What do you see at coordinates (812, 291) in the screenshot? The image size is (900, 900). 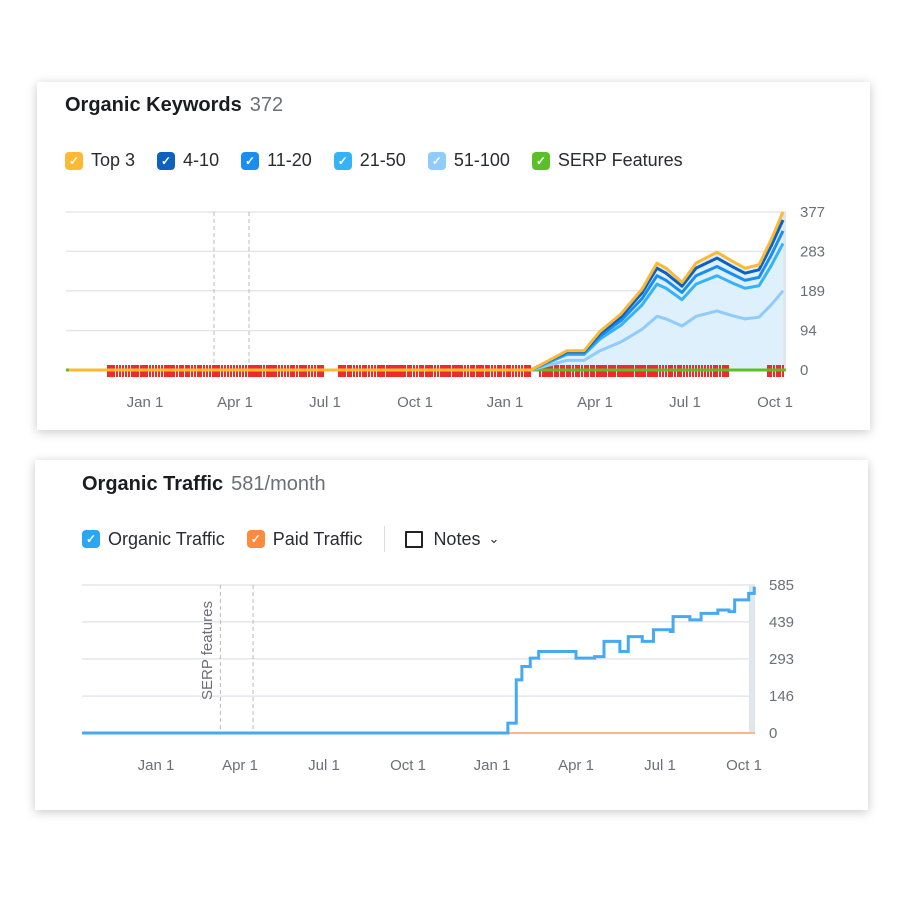 I see `y-tick-label: 189` at bounding box center [812, 291].